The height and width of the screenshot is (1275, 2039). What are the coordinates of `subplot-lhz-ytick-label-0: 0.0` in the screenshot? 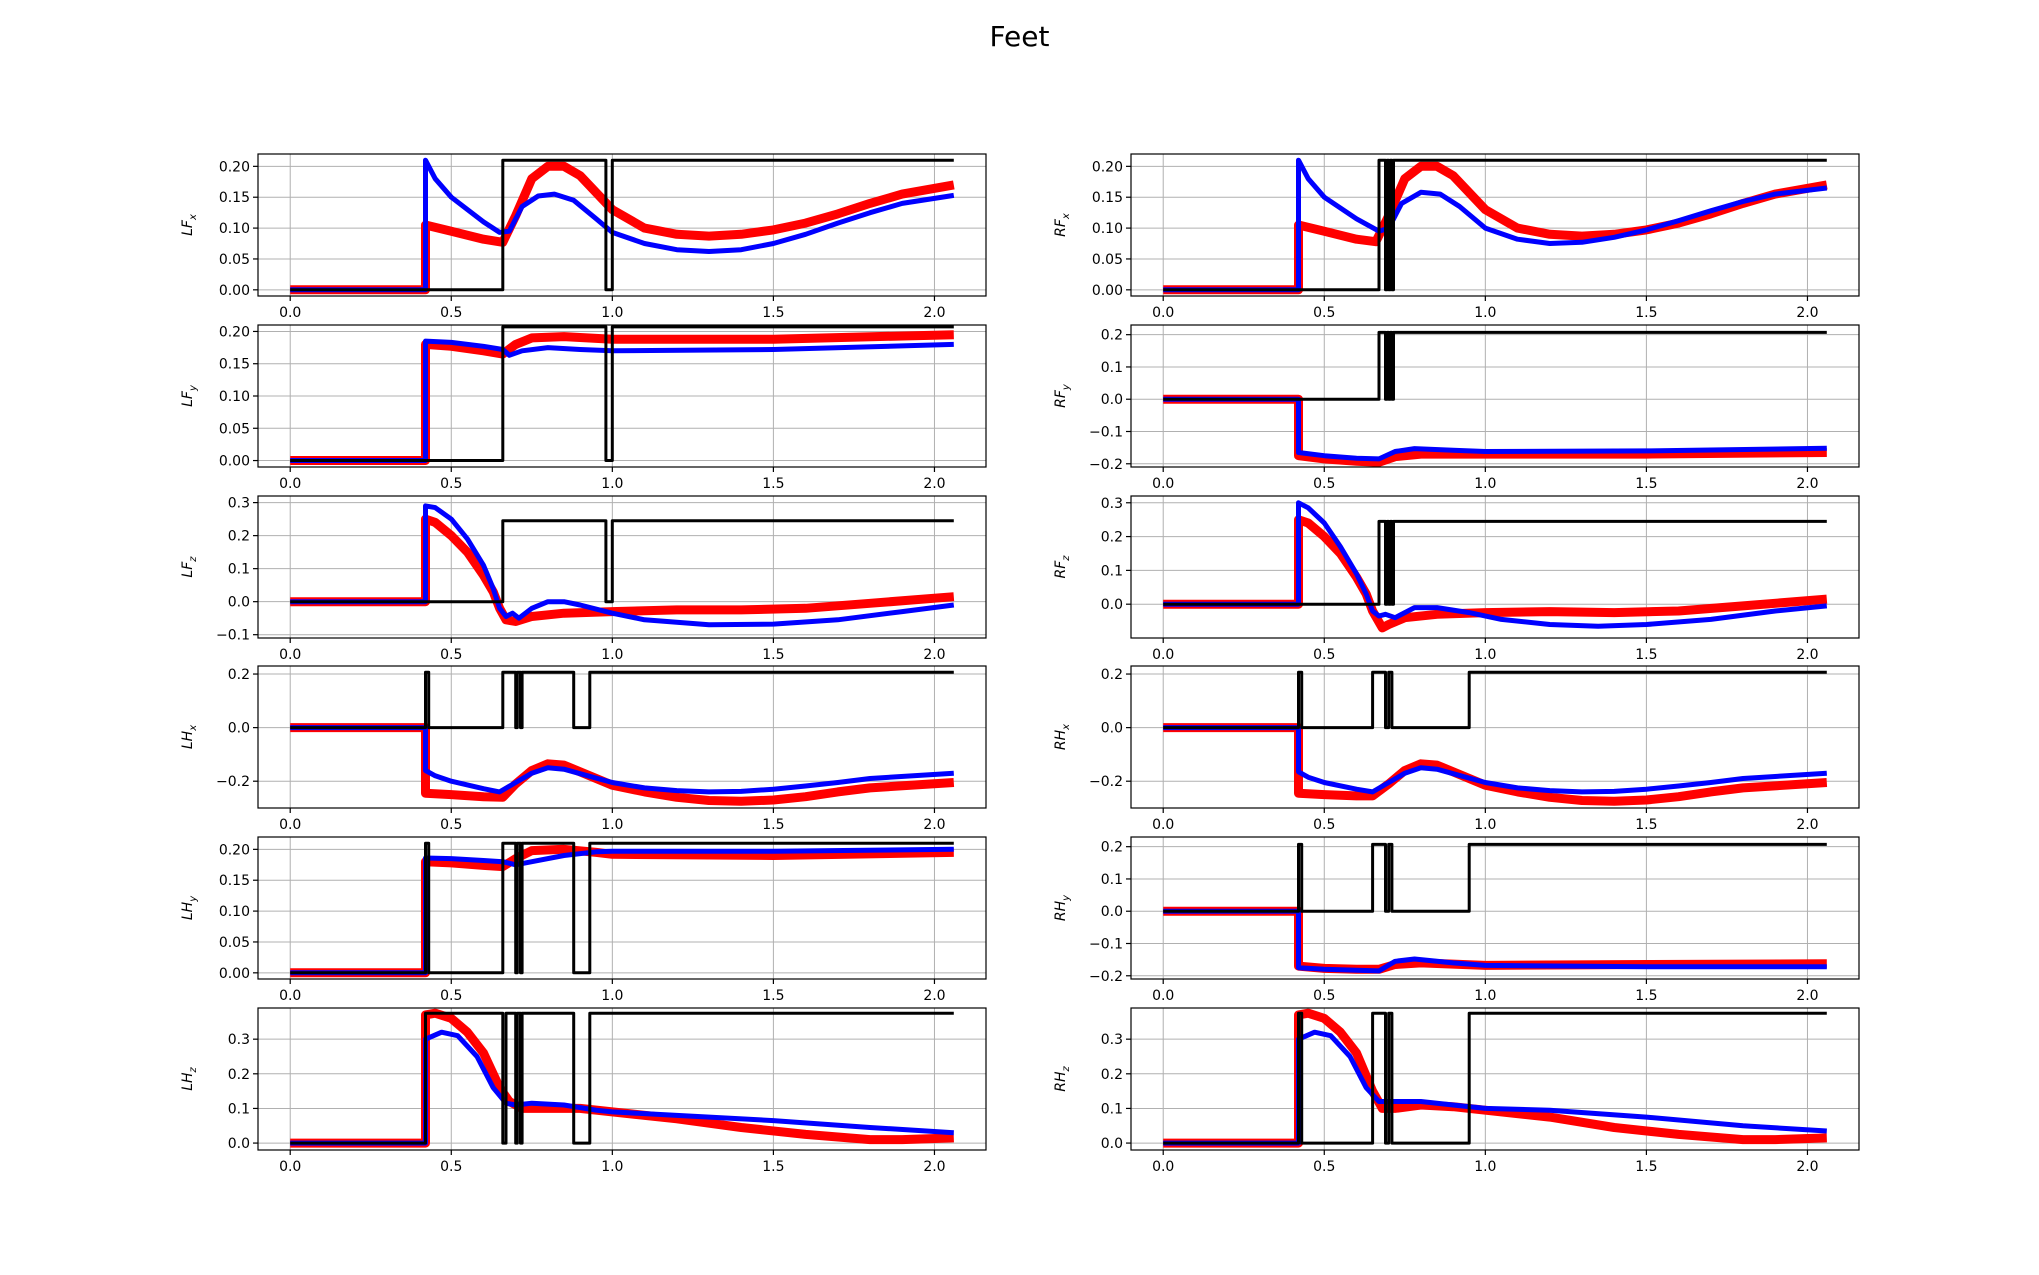 It's located at (239, 1144).